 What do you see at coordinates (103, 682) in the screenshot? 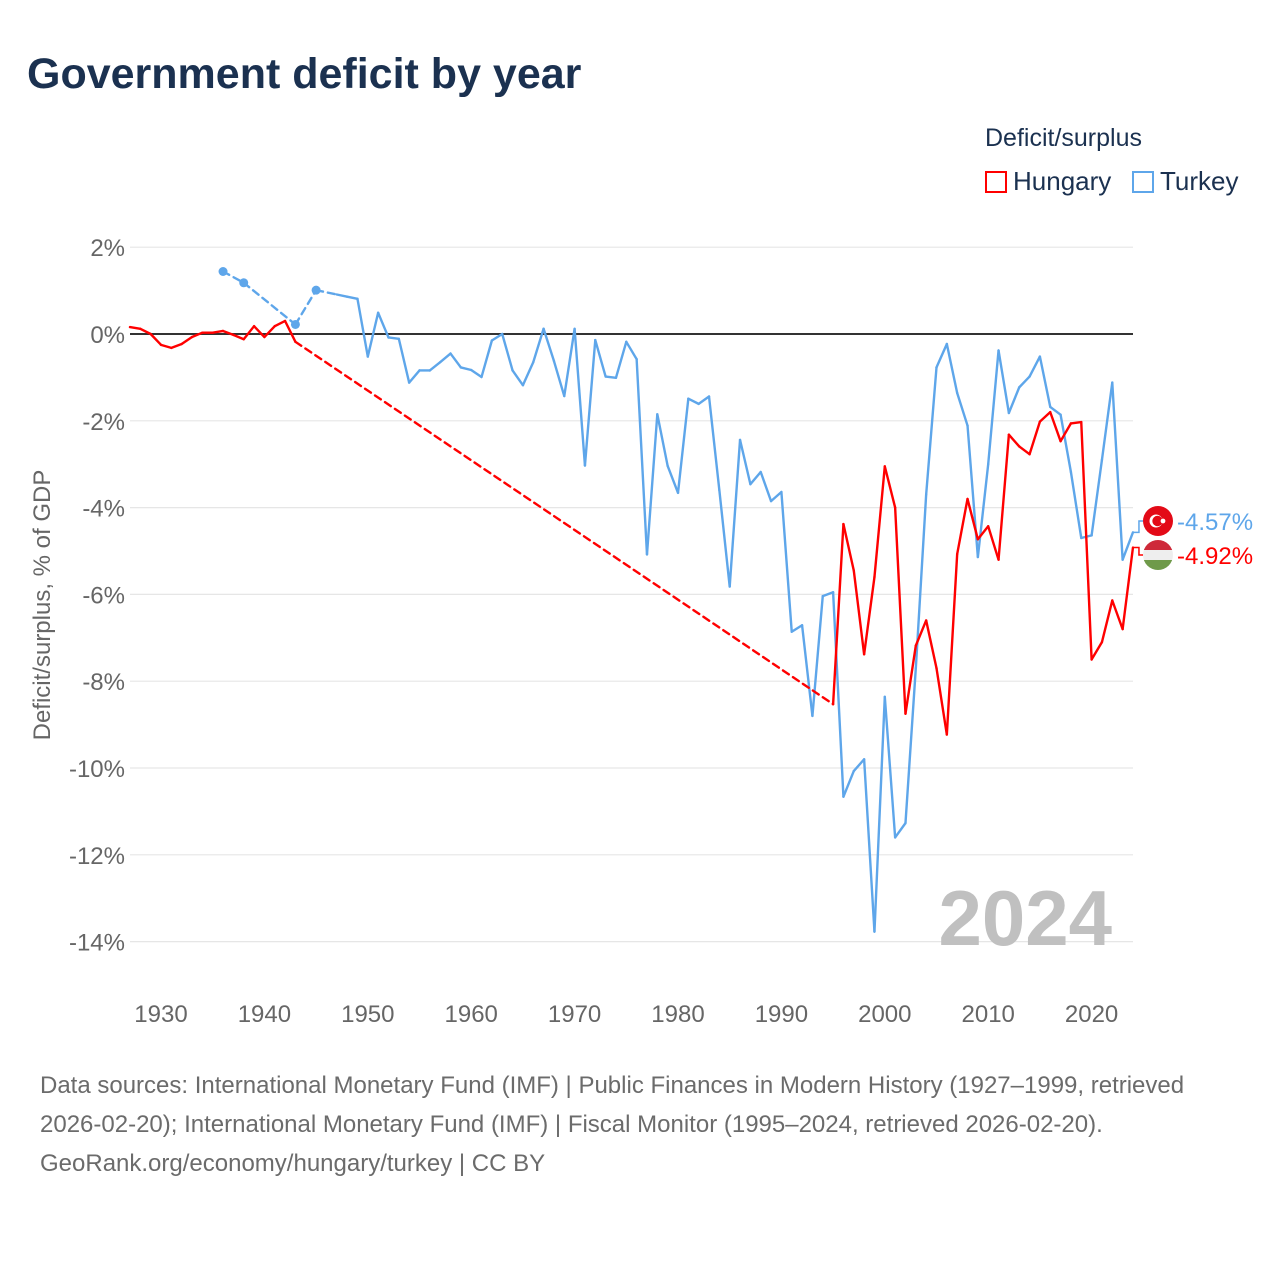
I see `y-tick-label: -8%` at bounding box center [103, 682].